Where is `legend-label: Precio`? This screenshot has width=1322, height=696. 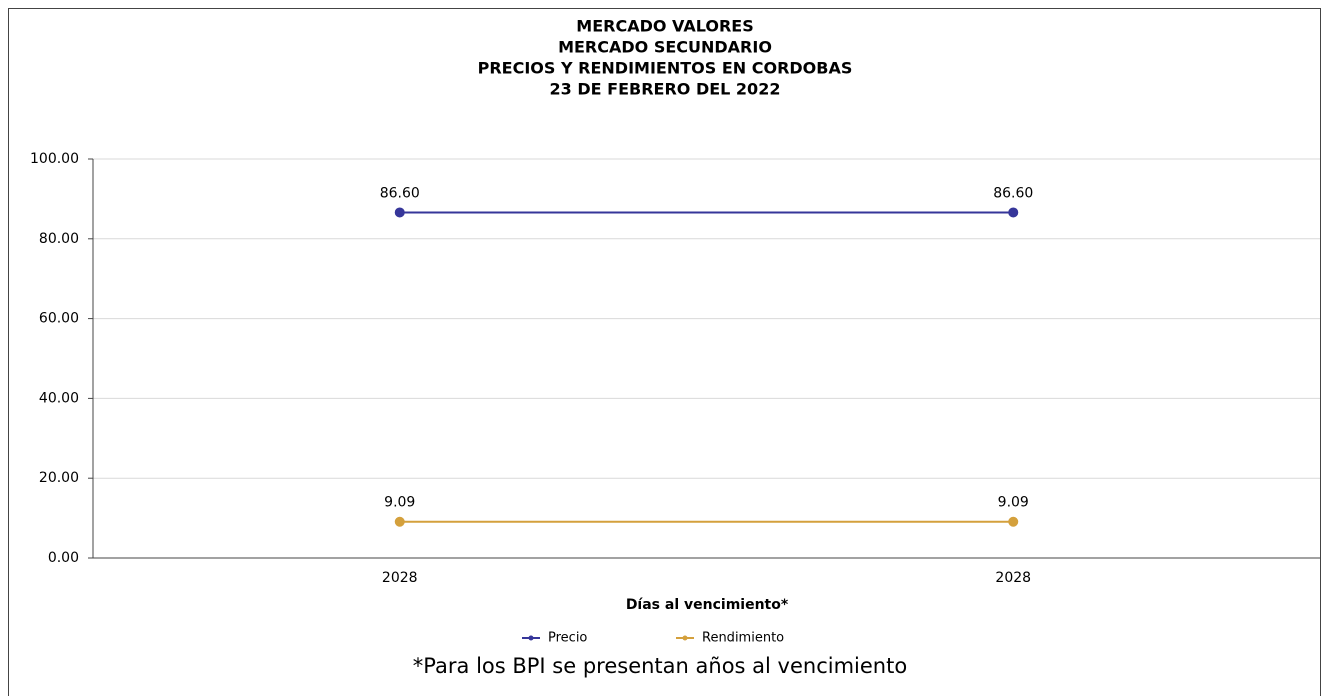
legend-label: Precio is located at coordinates (567, 638).